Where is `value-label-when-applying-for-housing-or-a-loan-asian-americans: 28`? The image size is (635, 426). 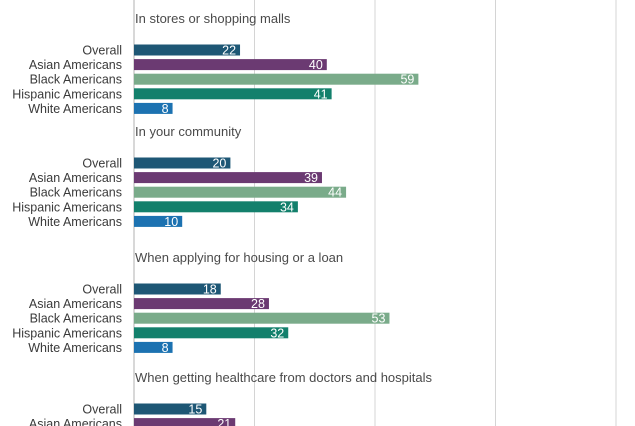
value-label-when-applying-for-housing-or-a-loan-asian-americans: 28 is located at coordinates (258, 304).